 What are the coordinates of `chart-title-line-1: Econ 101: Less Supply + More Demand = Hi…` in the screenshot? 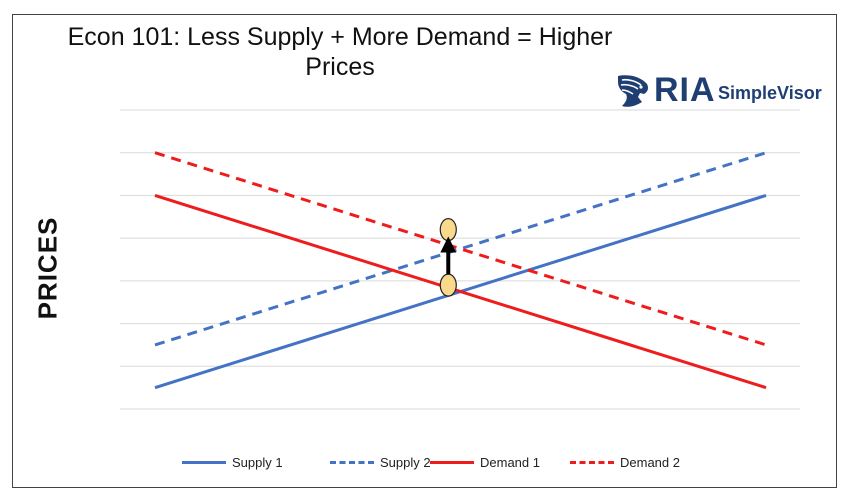 It's located at (340, 37).